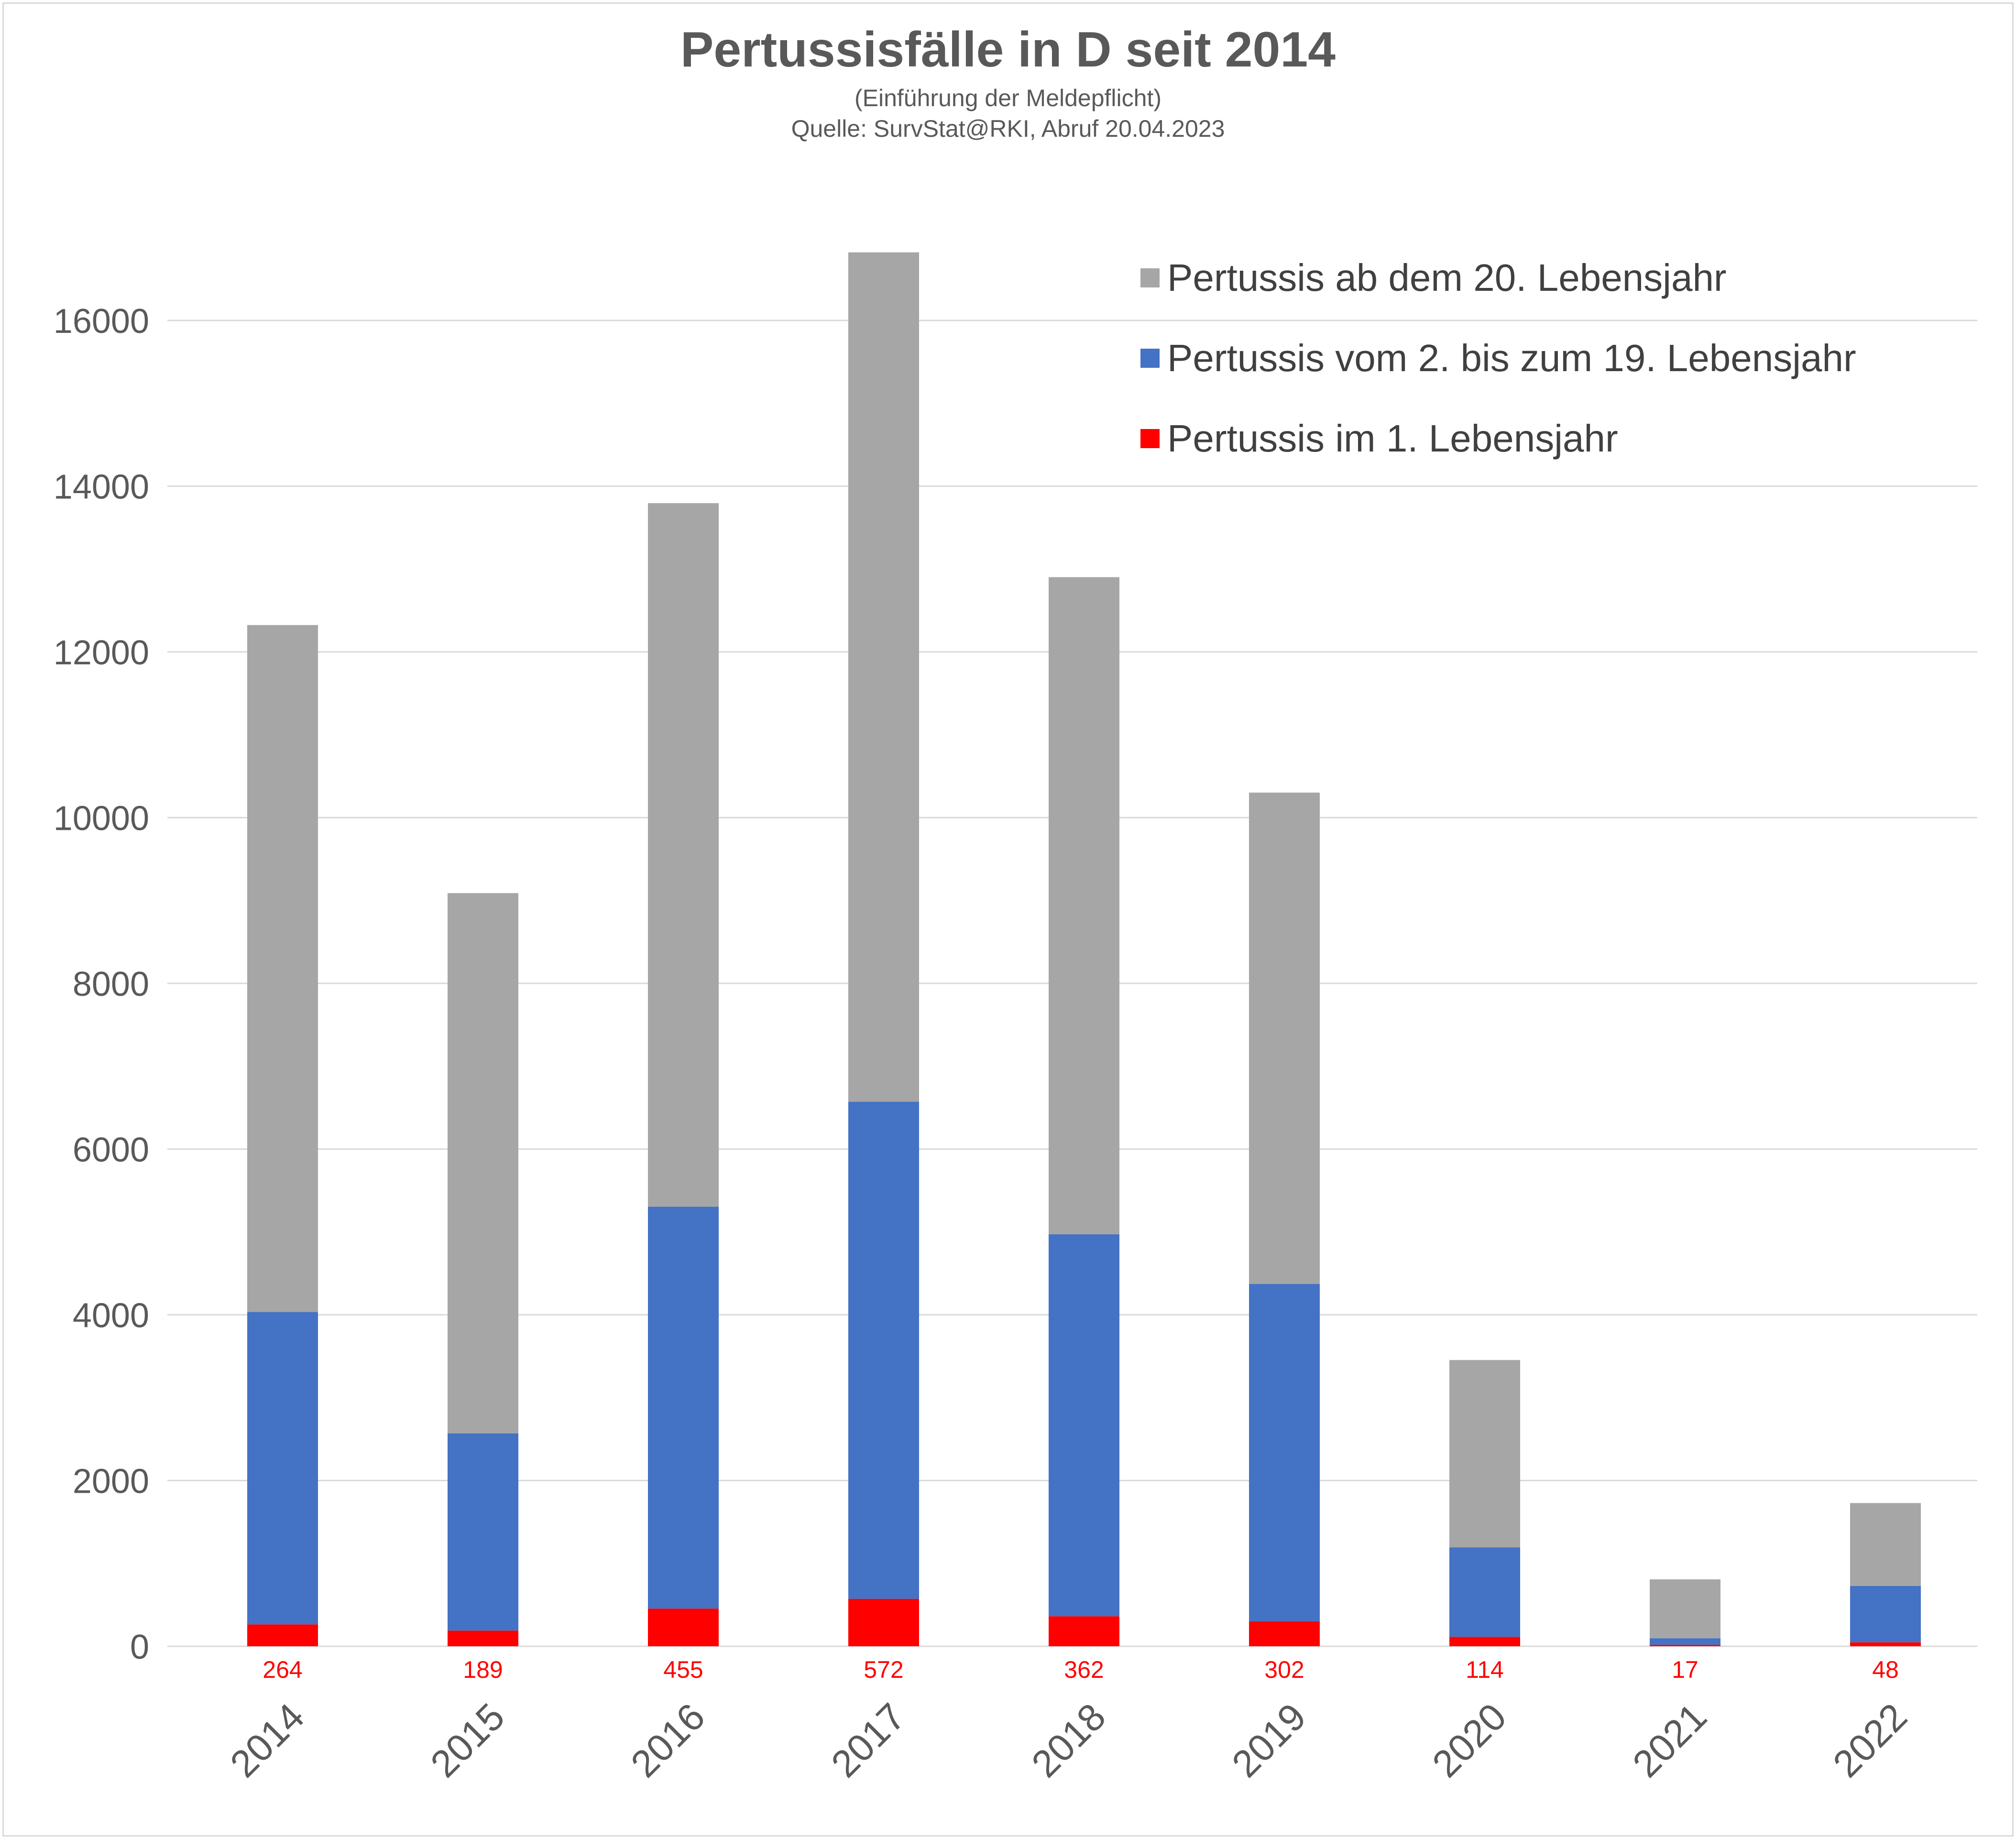  I want to click on chart-title: Pertussisfälle in D seit 2014, so click(1008, 49).